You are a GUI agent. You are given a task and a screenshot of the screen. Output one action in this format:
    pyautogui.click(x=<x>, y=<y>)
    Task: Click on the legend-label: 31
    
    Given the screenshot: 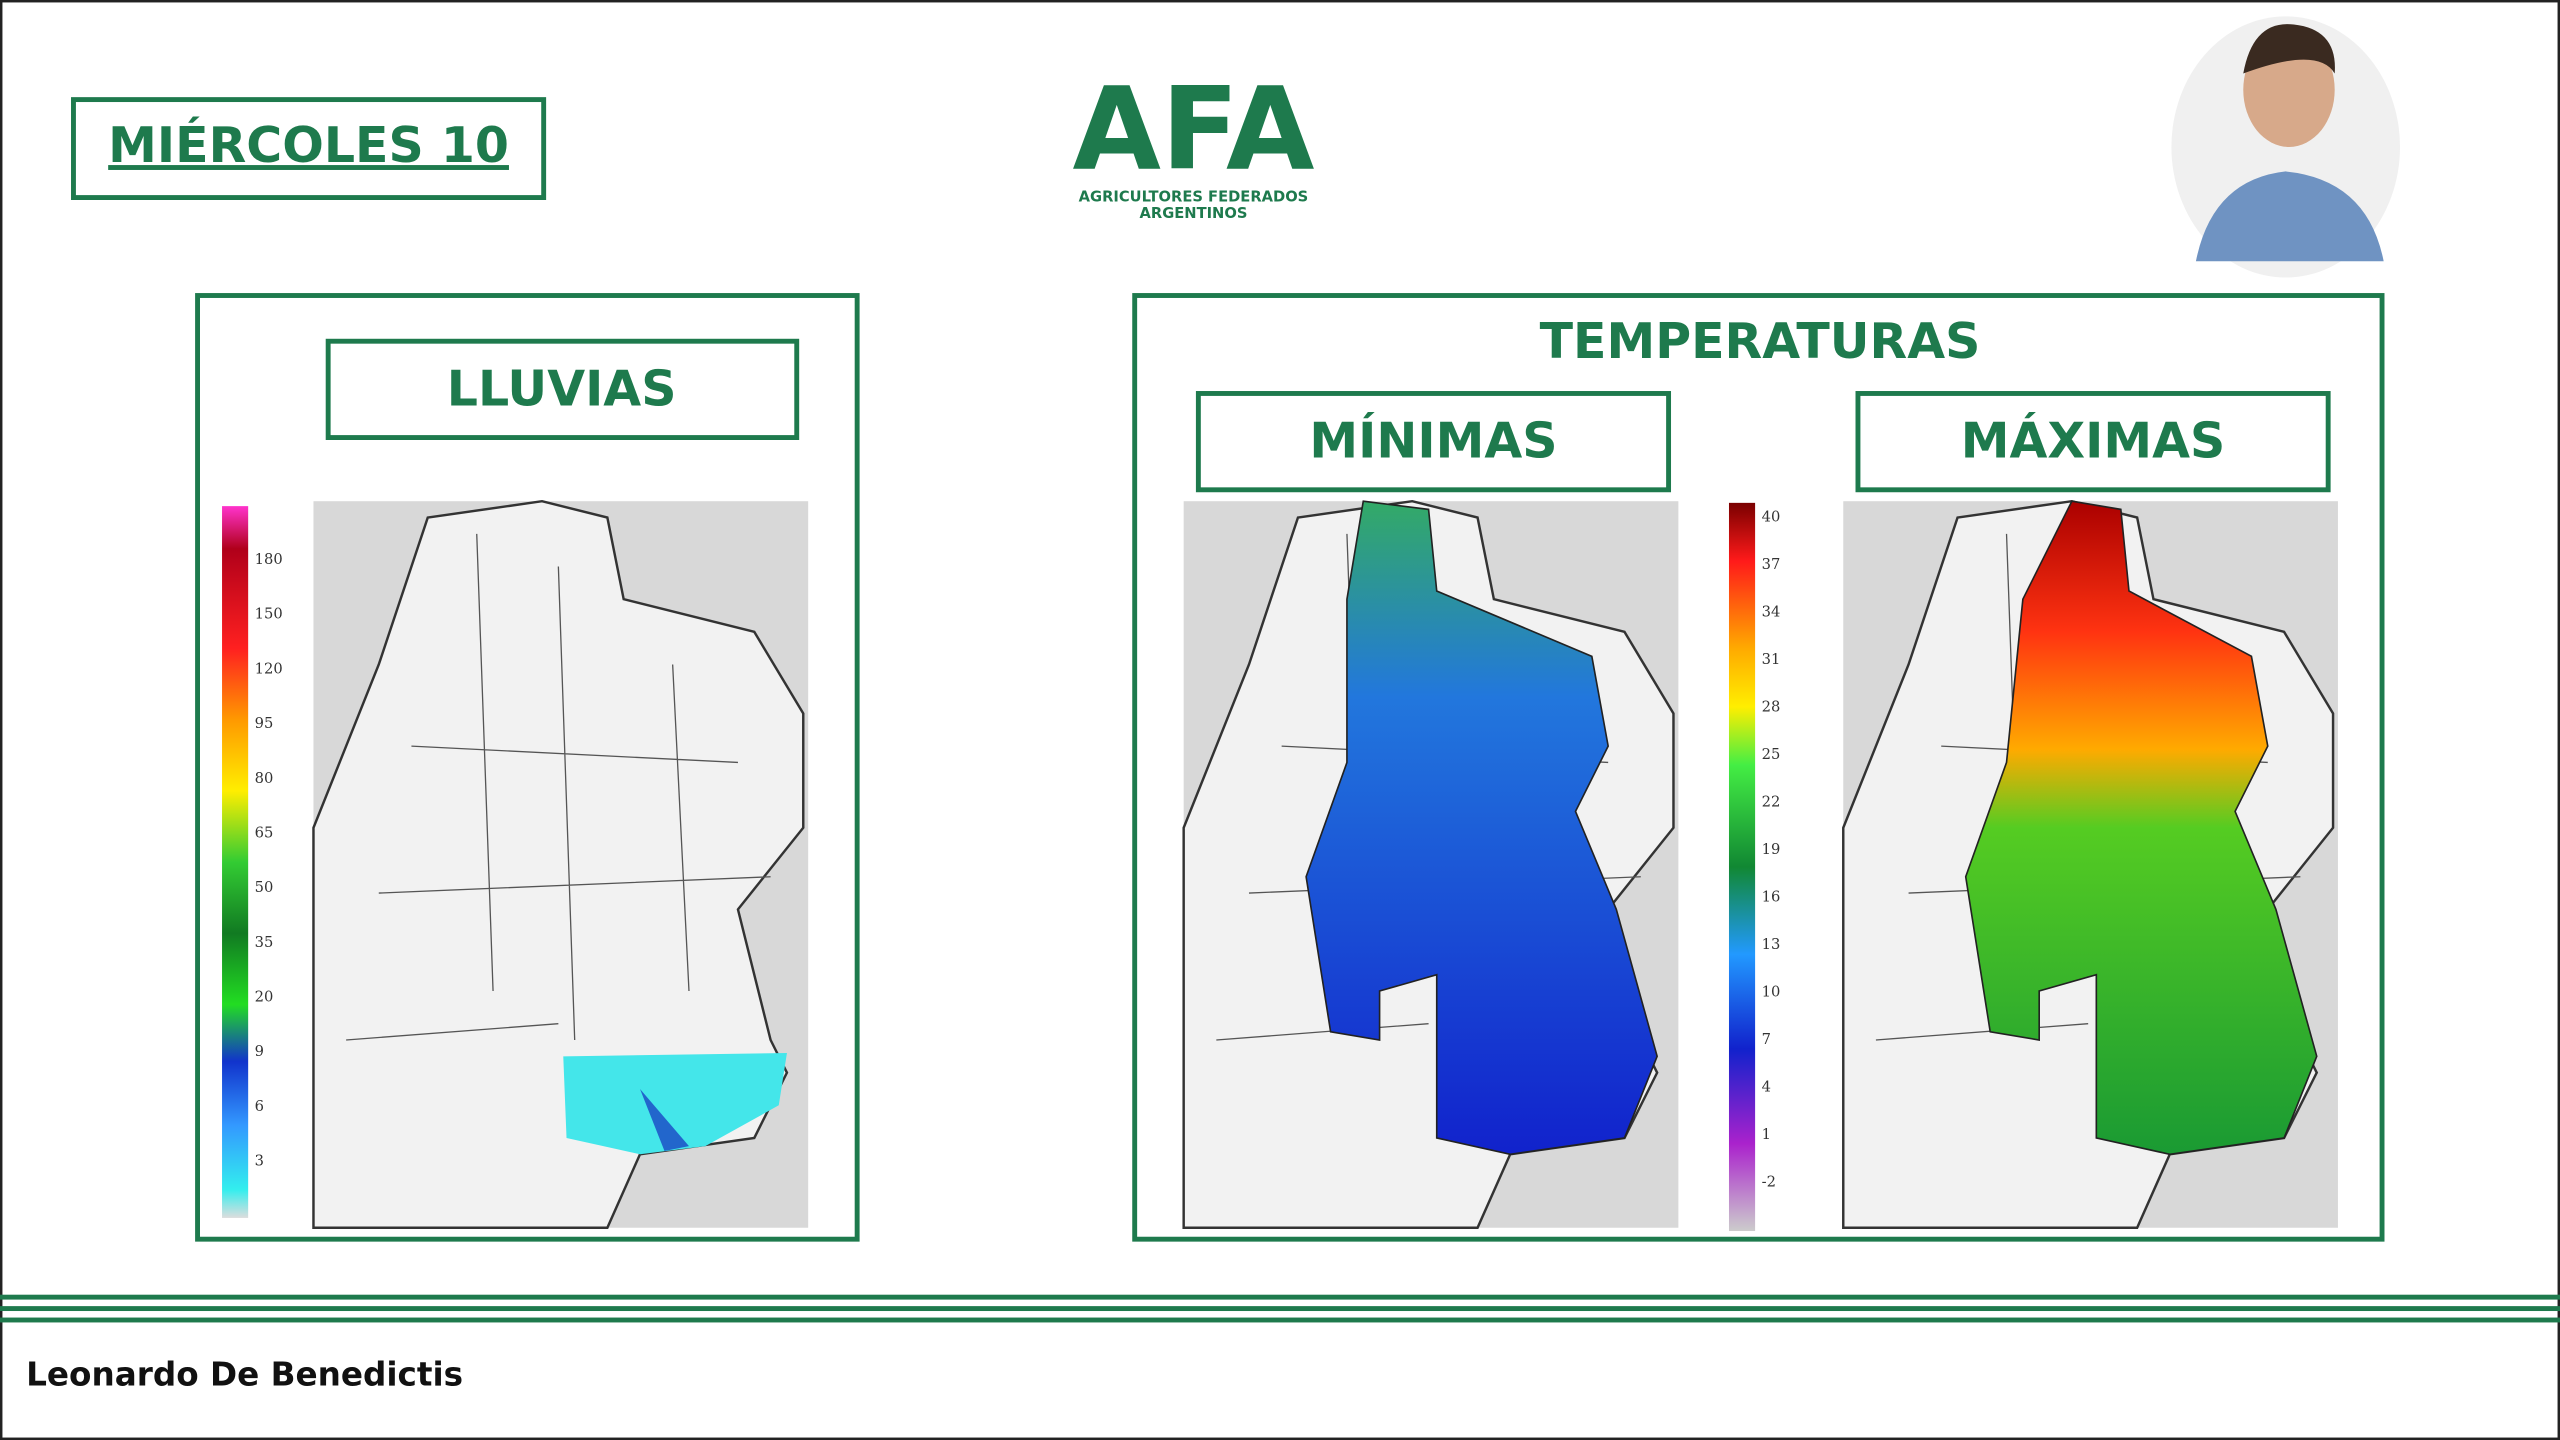 What is the action you would take?
    pyautogui.click(x=1771, y=659)
    